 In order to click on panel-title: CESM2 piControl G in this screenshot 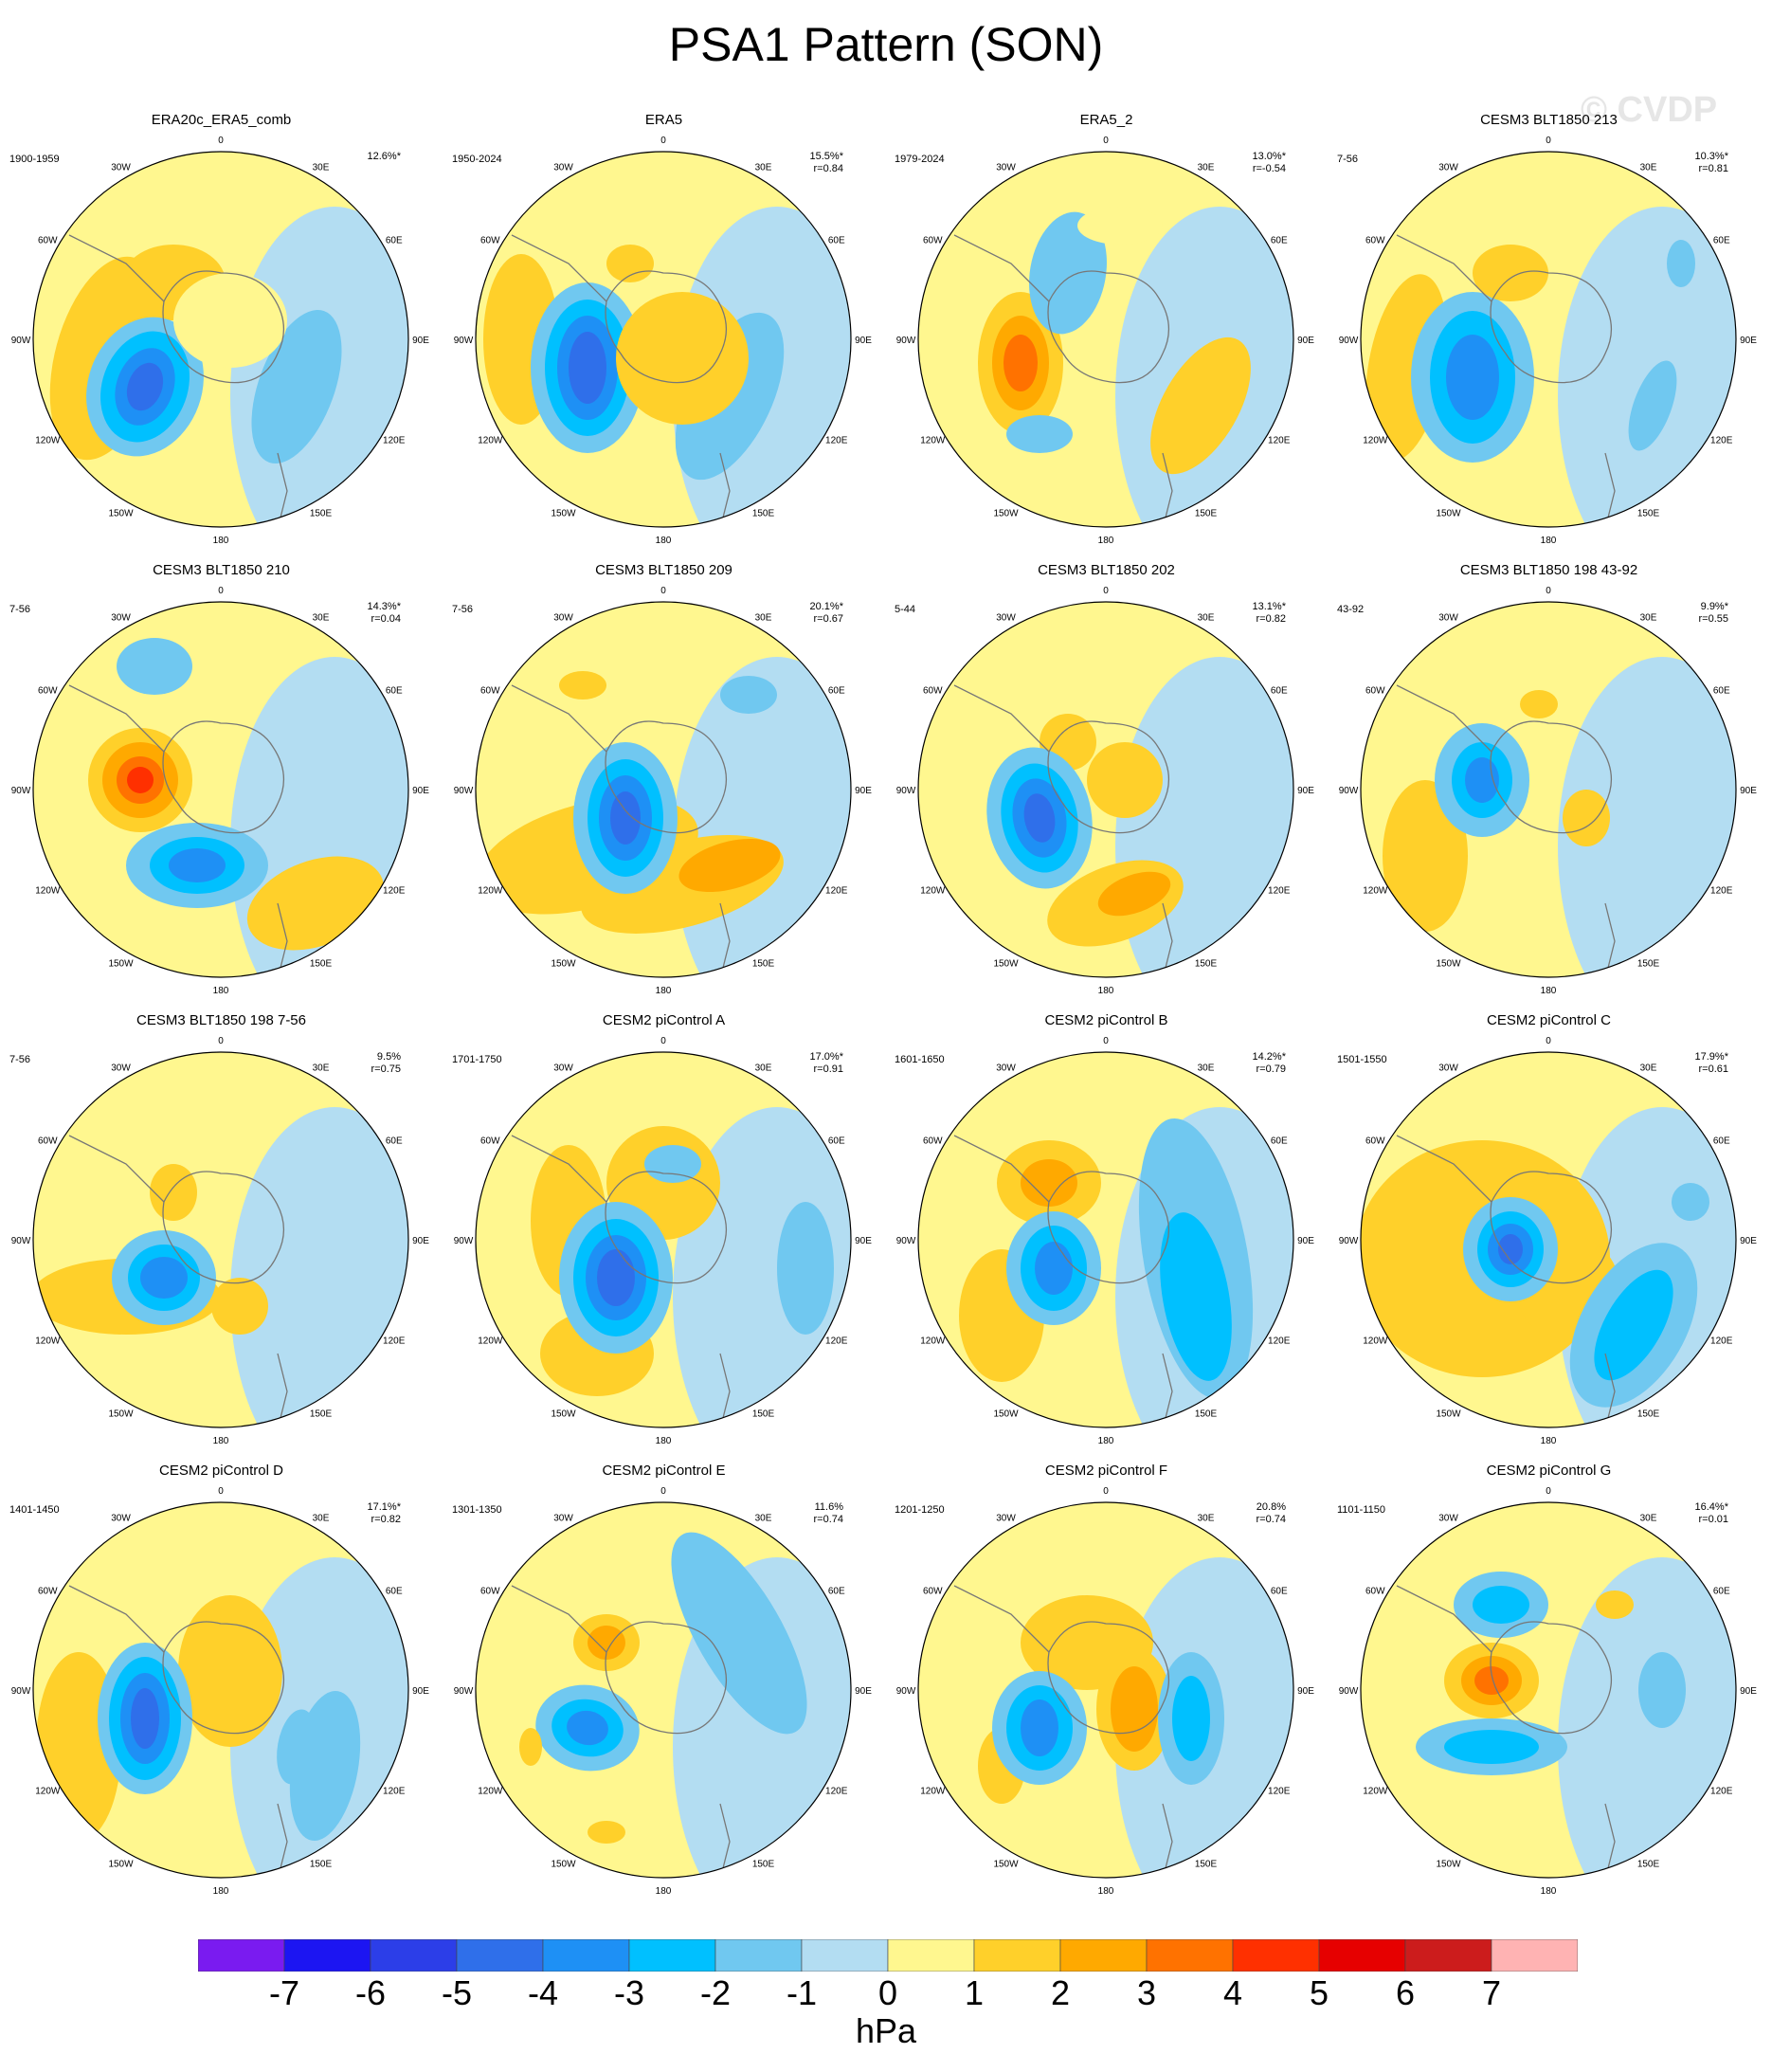, I will do `click(1549, 1471)`.